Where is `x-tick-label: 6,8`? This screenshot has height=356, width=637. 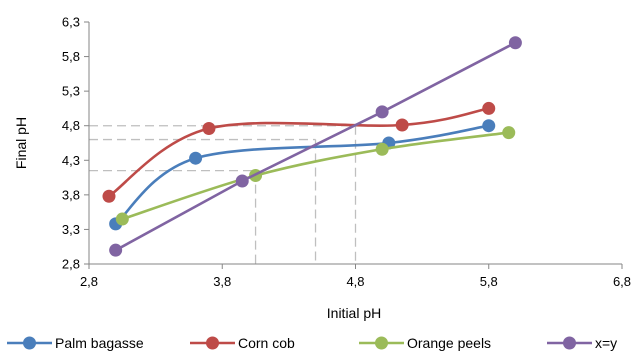 x-tick-label: 6,8 is located at coordinates (622, 281).